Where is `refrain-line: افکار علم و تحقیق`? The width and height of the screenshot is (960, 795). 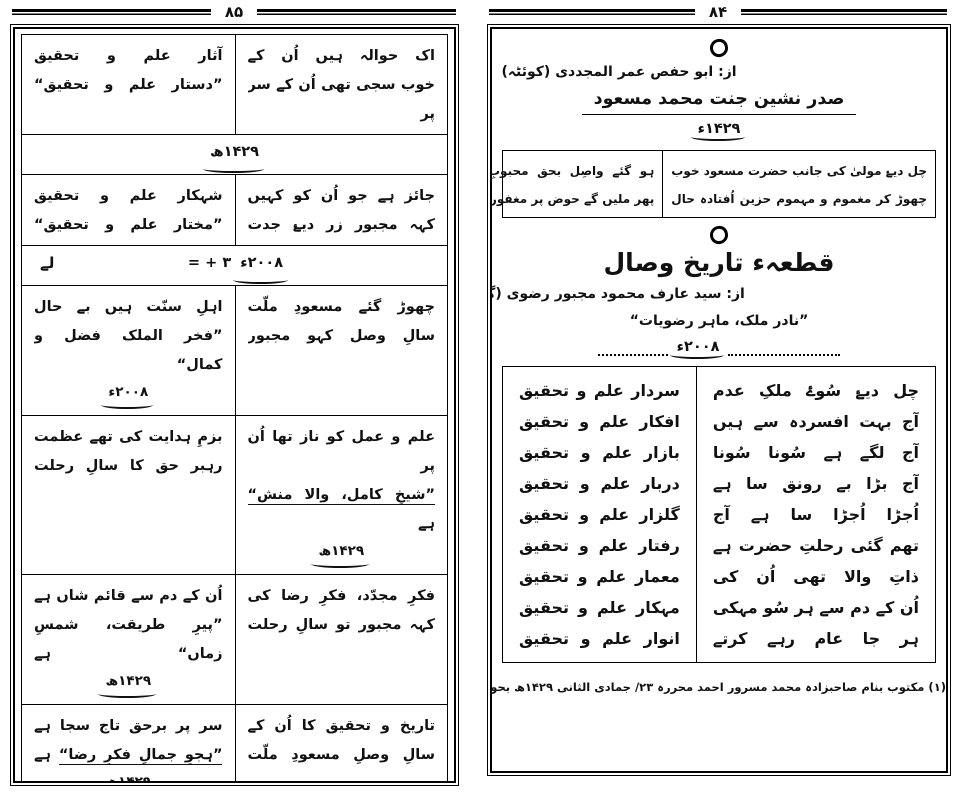 refrain-line: افکار علم و تحقیق is located at coordinates (599, 421).